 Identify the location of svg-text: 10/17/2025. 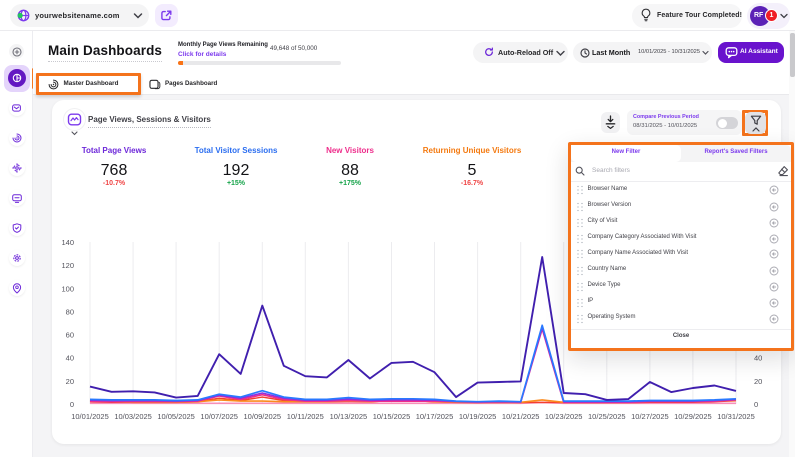
(435, 416).